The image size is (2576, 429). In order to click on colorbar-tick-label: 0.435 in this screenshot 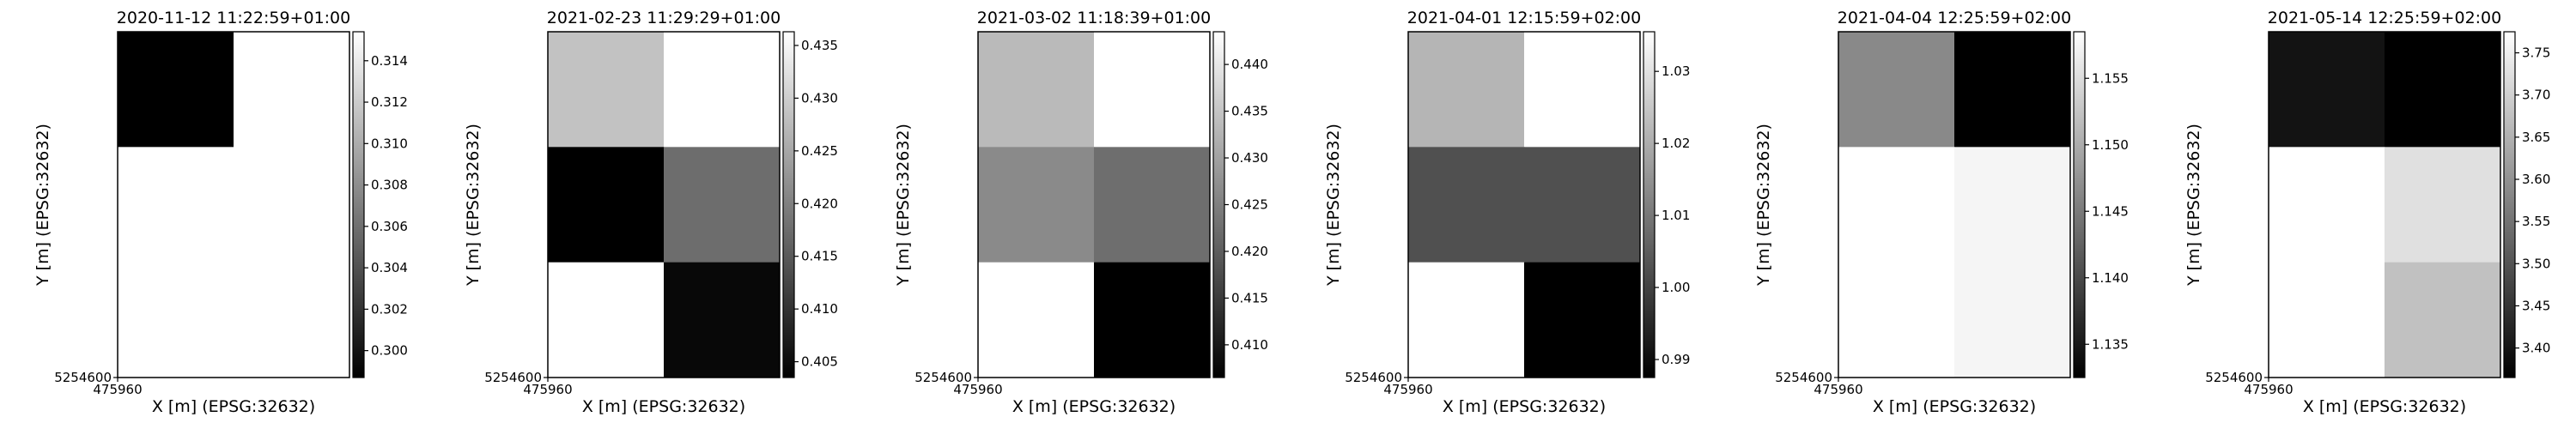, I will do `click(819, 45)`.